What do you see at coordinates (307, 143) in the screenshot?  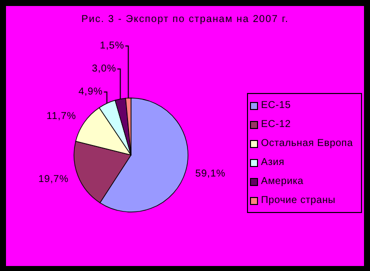 I see `legend-label: Остальная Европа` at bounding box center [307, 143].